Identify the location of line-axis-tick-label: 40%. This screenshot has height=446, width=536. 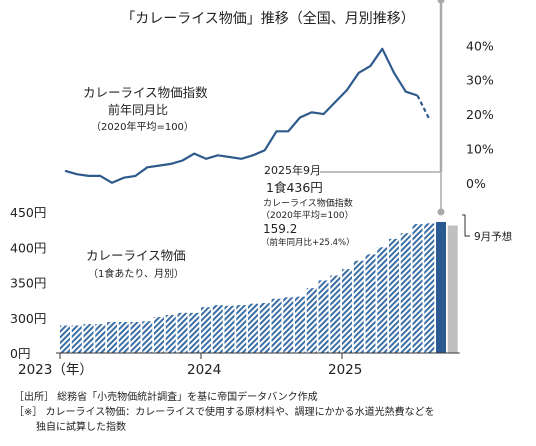
(480, 45).